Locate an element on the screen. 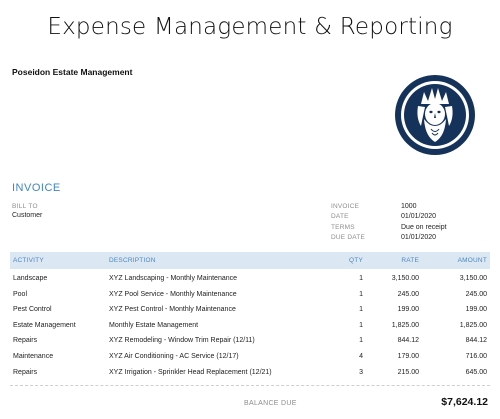 This screenshot has height=419, width=500. invoice-date-row: DATE 01/01/2020 is located at coordinates (389, 217).